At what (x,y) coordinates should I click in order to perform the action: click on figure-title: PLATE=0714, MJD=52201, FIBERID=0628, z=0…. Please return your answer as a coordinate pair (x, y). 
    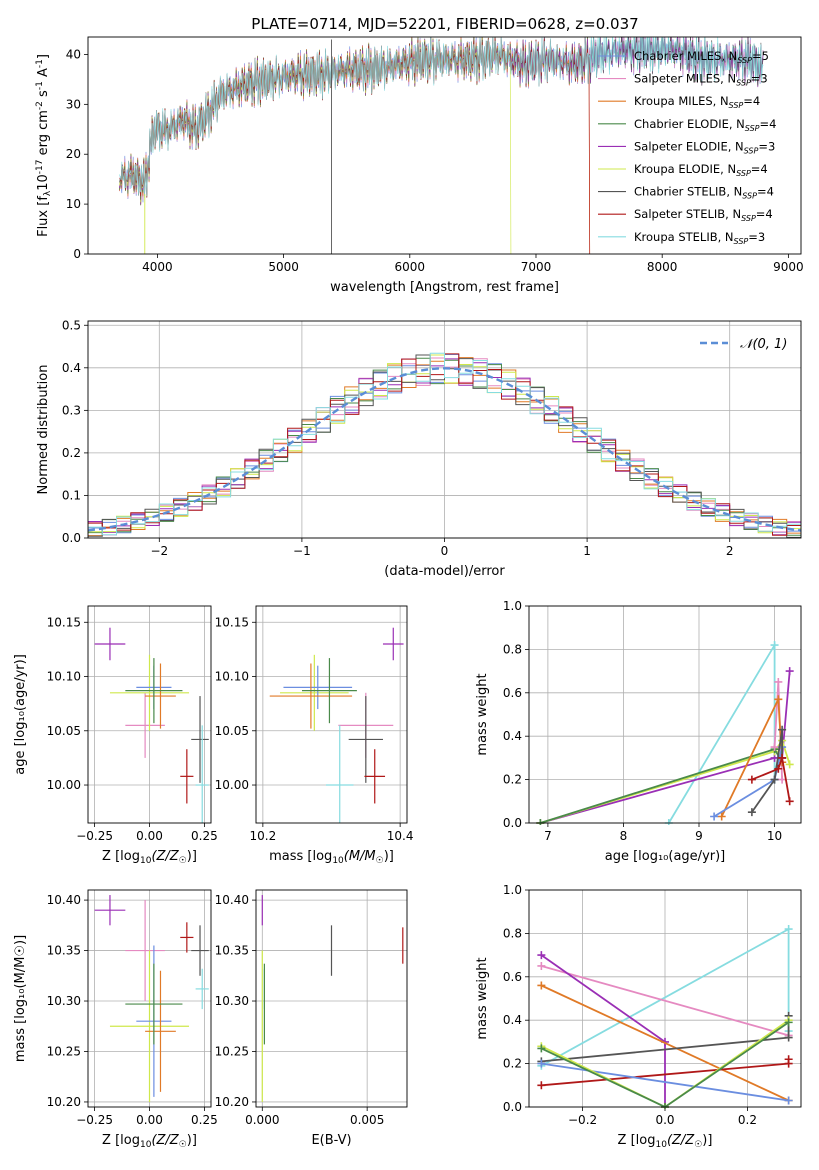
    Looking at the image, I should click on (444, 24).